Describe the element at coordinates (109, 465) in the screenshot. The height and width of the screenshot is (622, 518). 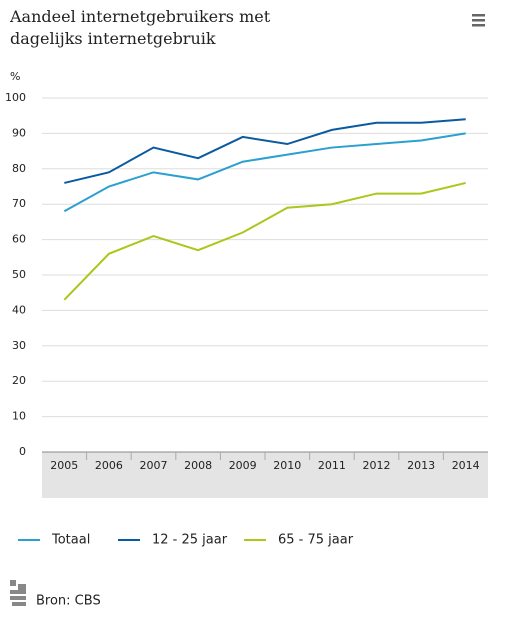
I see `x-tick-label: 2006` at that location.